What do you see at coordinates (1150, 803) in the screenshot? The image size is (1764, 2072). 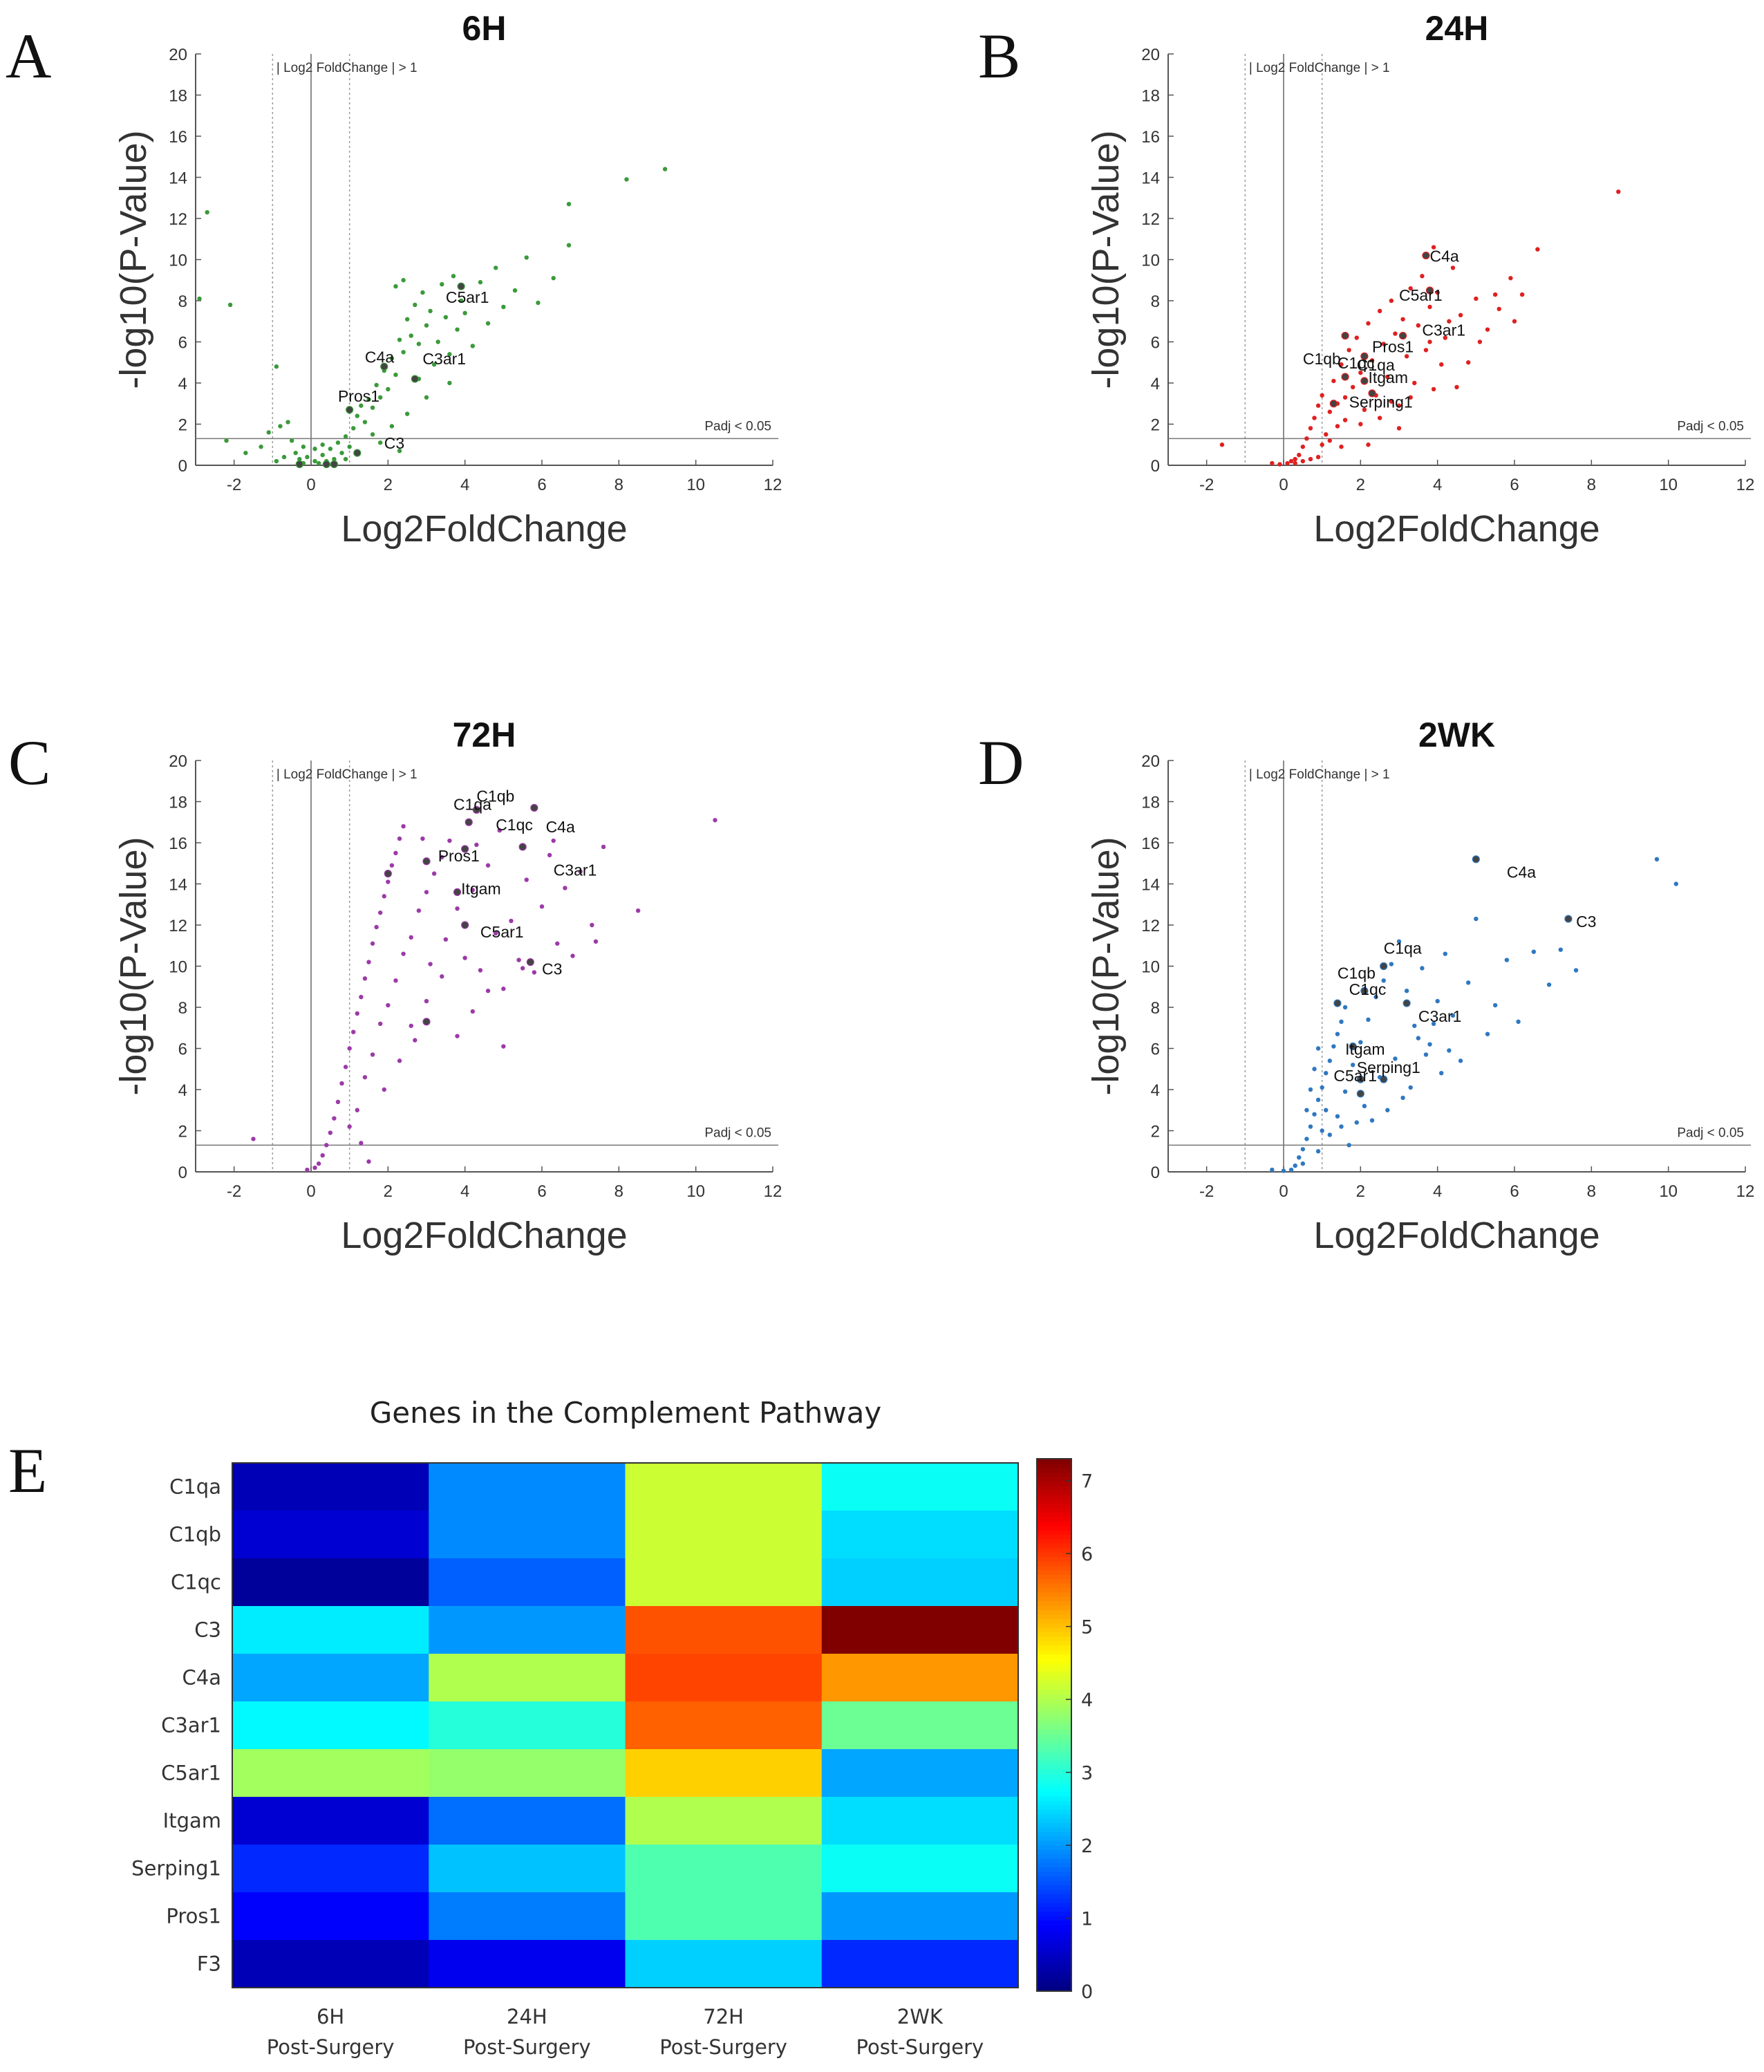 I see `y-tick-label: 18` at bounding box center [1150, 803].